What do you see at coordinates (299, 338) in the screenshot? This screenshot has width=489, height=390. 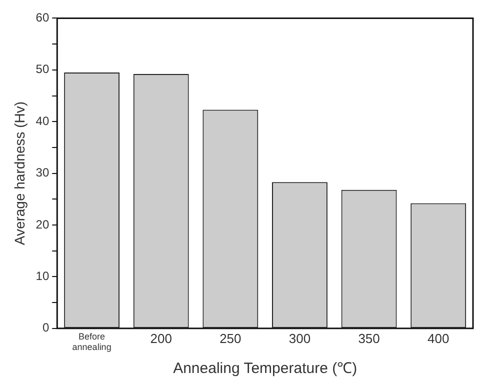 I see `x-tick-label: 300` at bounding box center [299, 338].